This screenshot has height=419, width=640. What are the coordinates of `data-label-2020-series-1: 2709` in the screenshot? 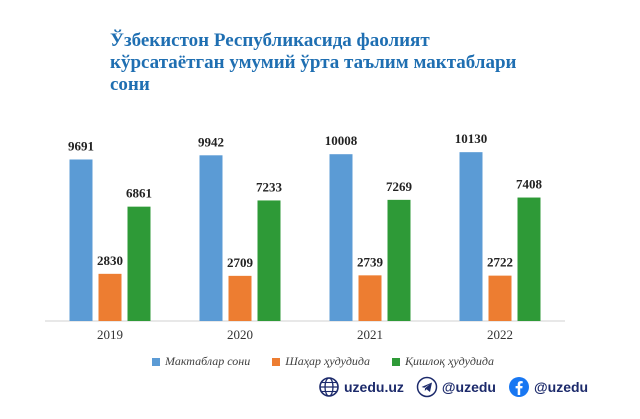 It's located at (240, 262).